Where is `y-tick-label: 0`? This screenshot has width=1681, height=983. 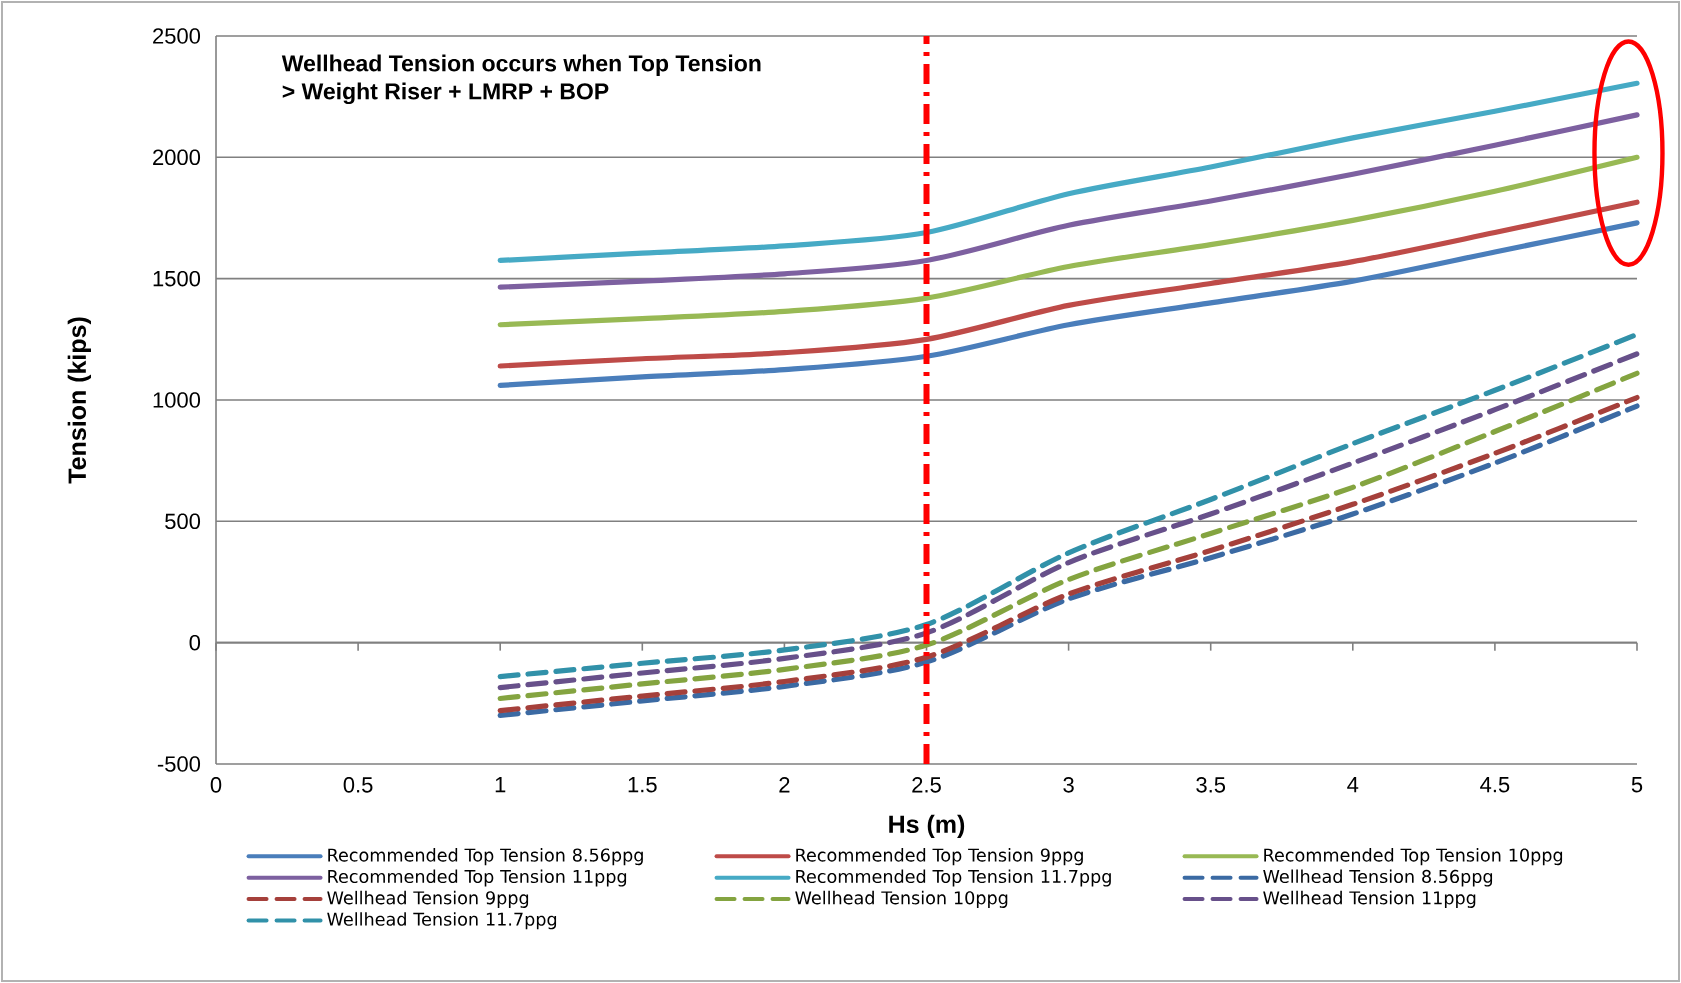 y-tick-label: 0 is located at coordinates (195, 642).